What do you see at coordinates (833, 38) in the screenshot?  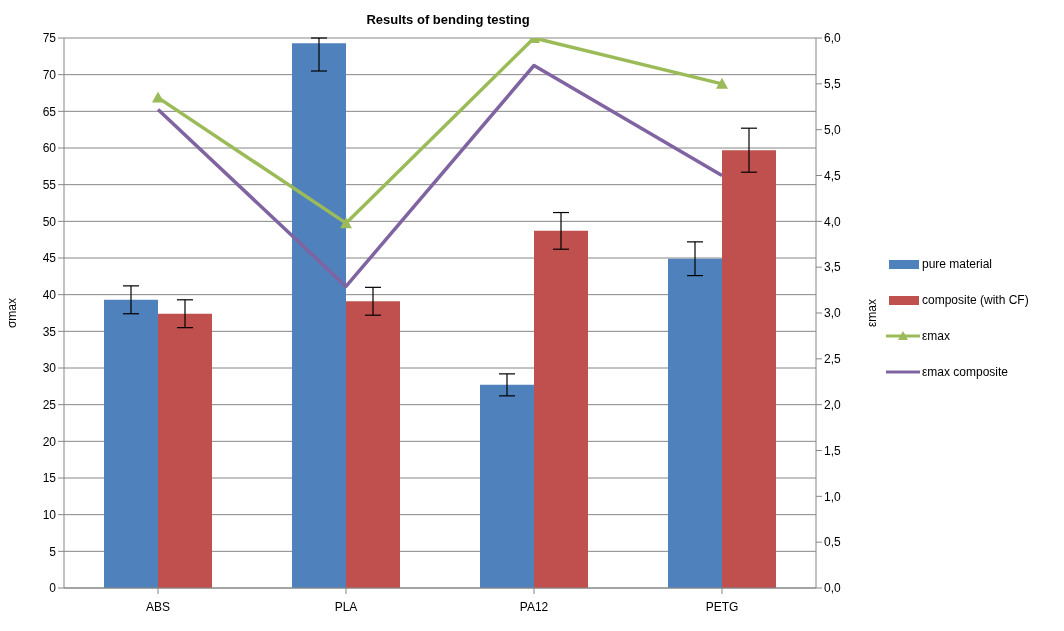 I see `y2-tick-label: 6,0` at bounding box center [833, 38].